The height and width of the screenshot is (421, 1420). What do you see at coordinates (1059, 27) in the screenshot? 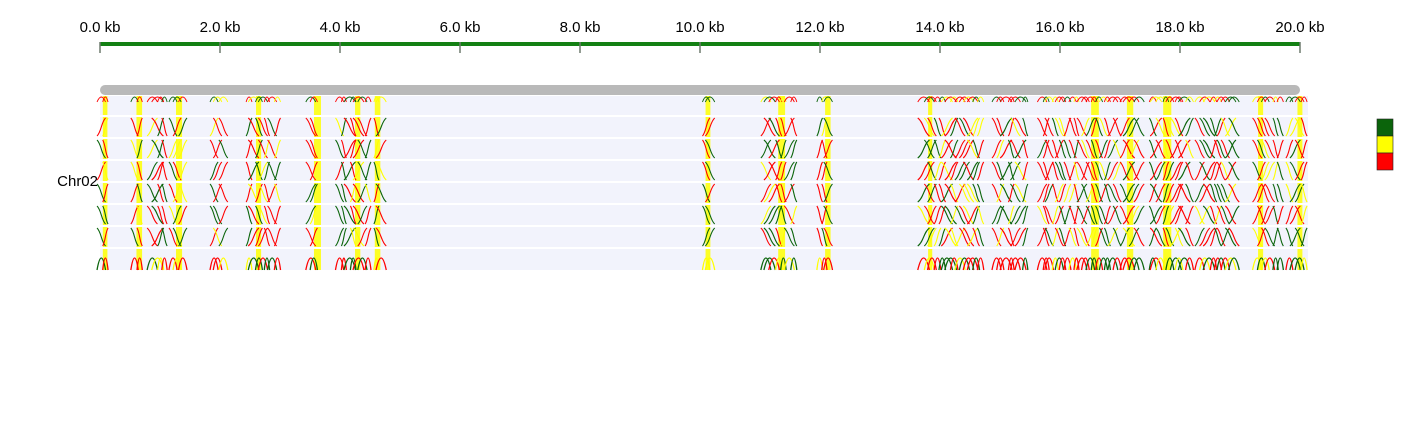
I see `ruler-tick-label: 16.0 kb` at bounding box center [1059, 27].